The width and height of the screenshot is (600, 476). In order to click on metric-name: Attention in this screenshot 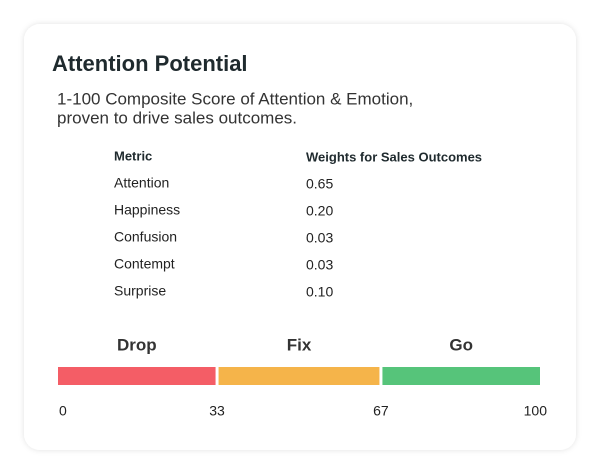, I will do `click(141, 183)`.